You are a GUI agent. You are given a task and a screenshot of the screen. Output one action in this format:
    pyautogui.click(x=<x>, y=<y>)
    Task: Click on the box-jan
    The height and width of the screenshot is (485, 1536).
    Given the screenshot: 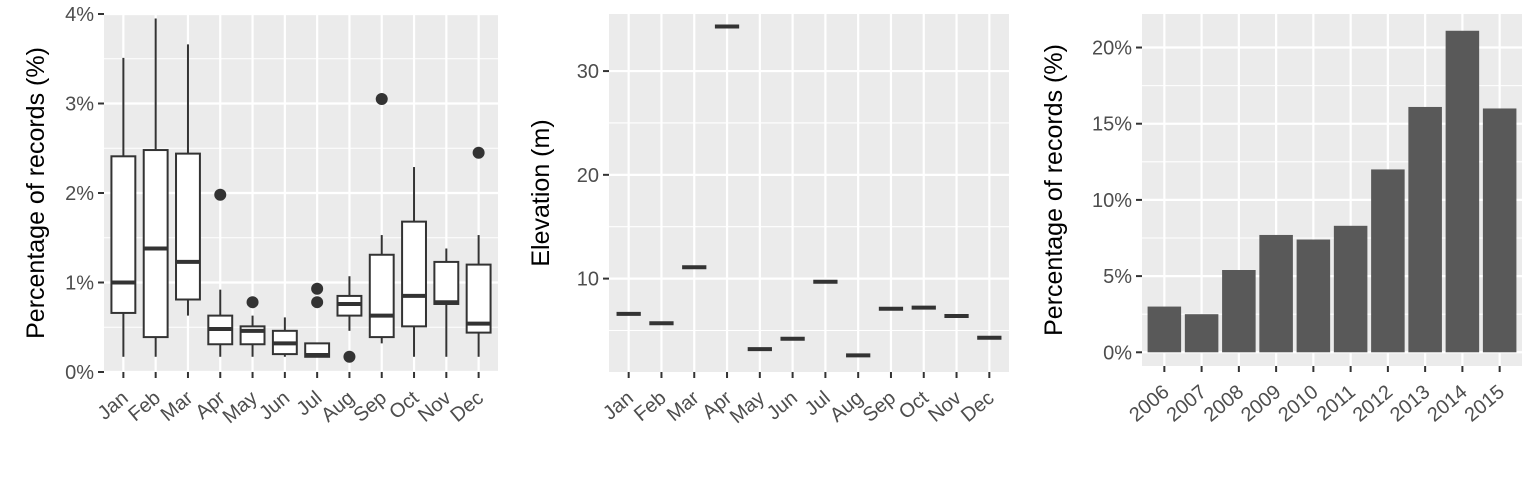 What is the action you would take?
    pyautogui.click(x=123, y=207)
    